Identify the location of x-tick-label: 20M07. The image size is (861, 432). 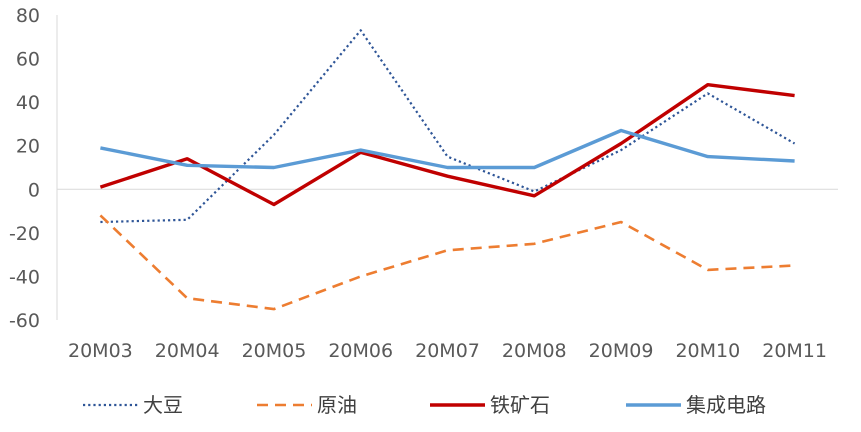
(447, 351).